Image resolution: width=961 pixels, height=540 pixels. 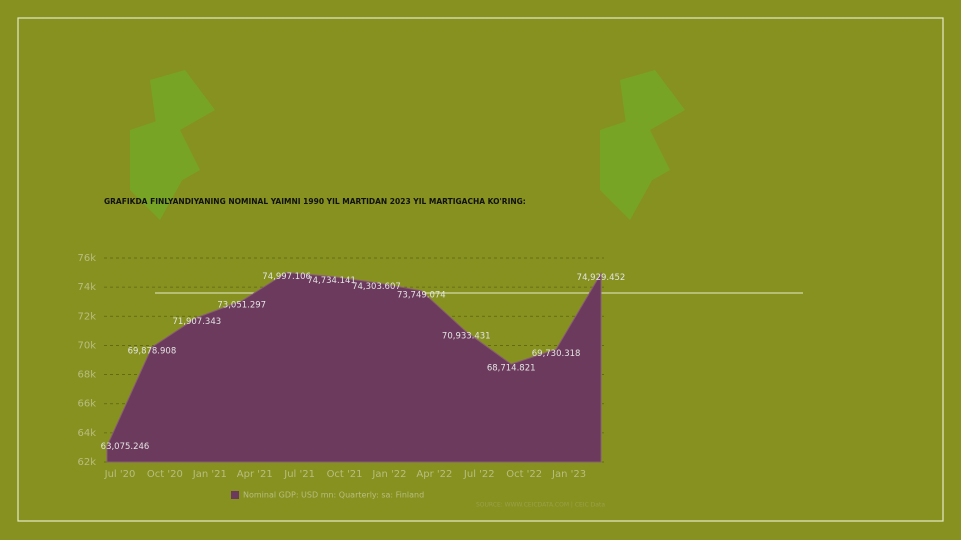 I want to click on data-label: 74,997.106, so click(x=286, y=277).